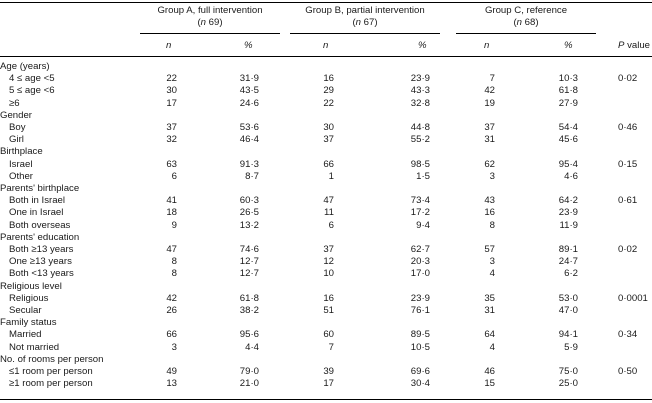  Describe the element at coordinates (526, 22) in the screenshot. I see `group-c-n: (n 68)` at that location.